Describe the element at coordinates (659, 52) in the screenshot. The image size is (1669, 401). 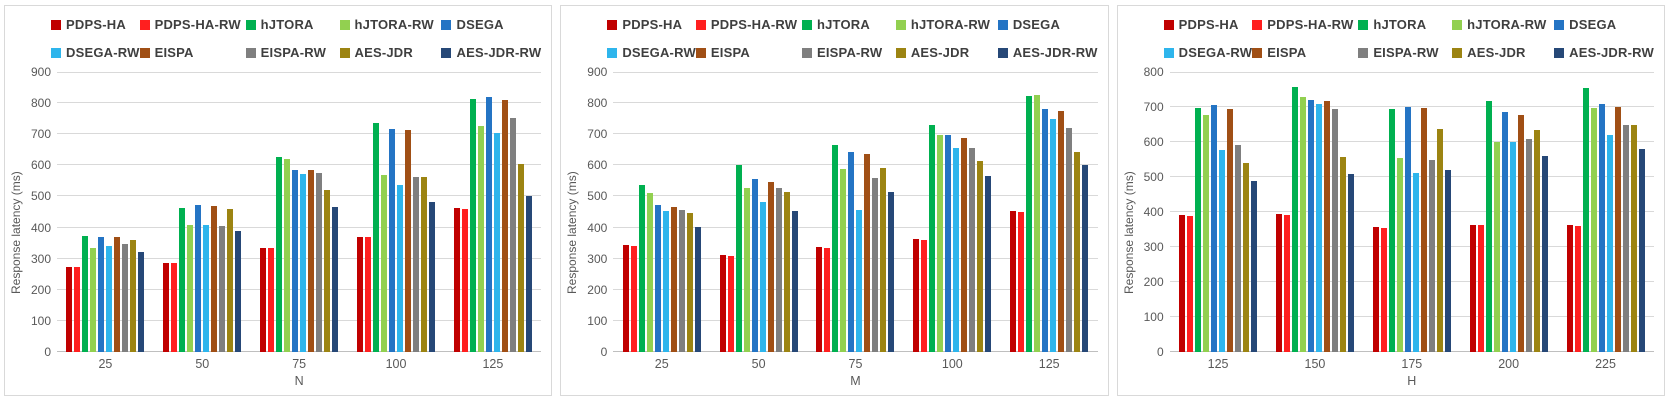
I see `legend-label: DSEGA-RW` at that location.